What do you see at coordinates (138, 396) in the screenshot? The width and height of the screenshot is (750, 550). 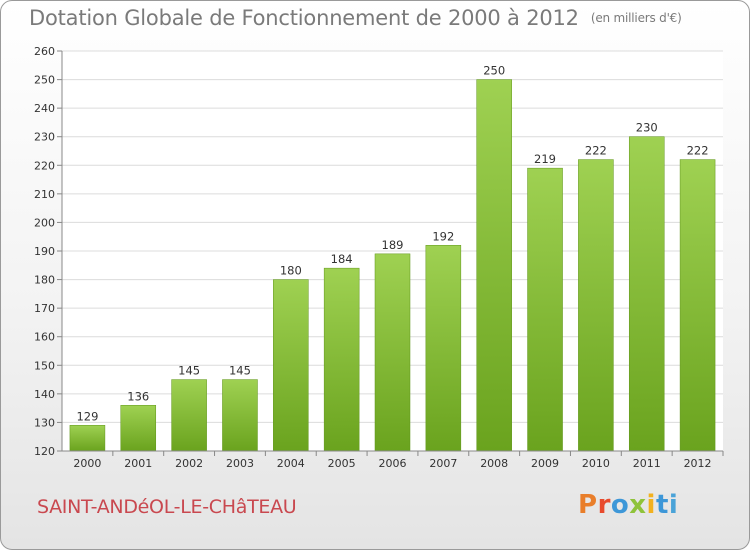 I see `value-label: 136` at bounding box center [138, 396].